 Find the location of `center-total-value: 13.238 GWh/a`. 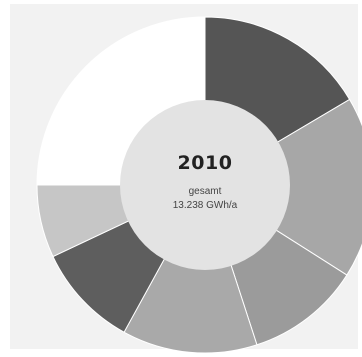

center-total-value: 13.238 GWh/a is located at coordinates (205, 205).